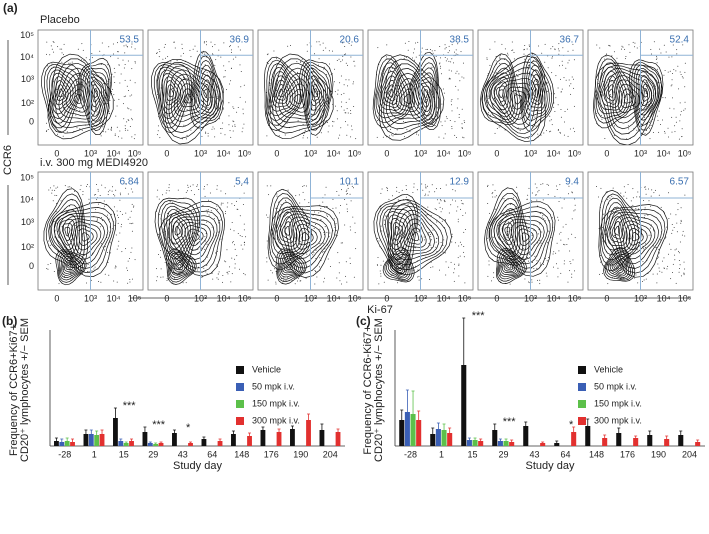 This screenshot has width=709, height=534. I want to click on bar, so click(161, 444).